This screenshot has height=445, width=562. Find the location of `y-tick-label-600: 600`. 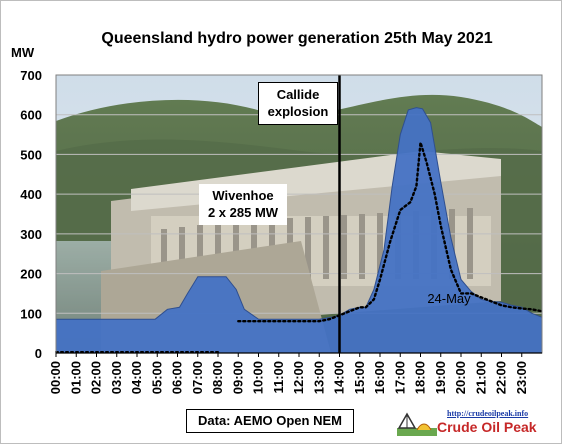

y-tick-label-600: 600 is located at coordinates (31, 115).